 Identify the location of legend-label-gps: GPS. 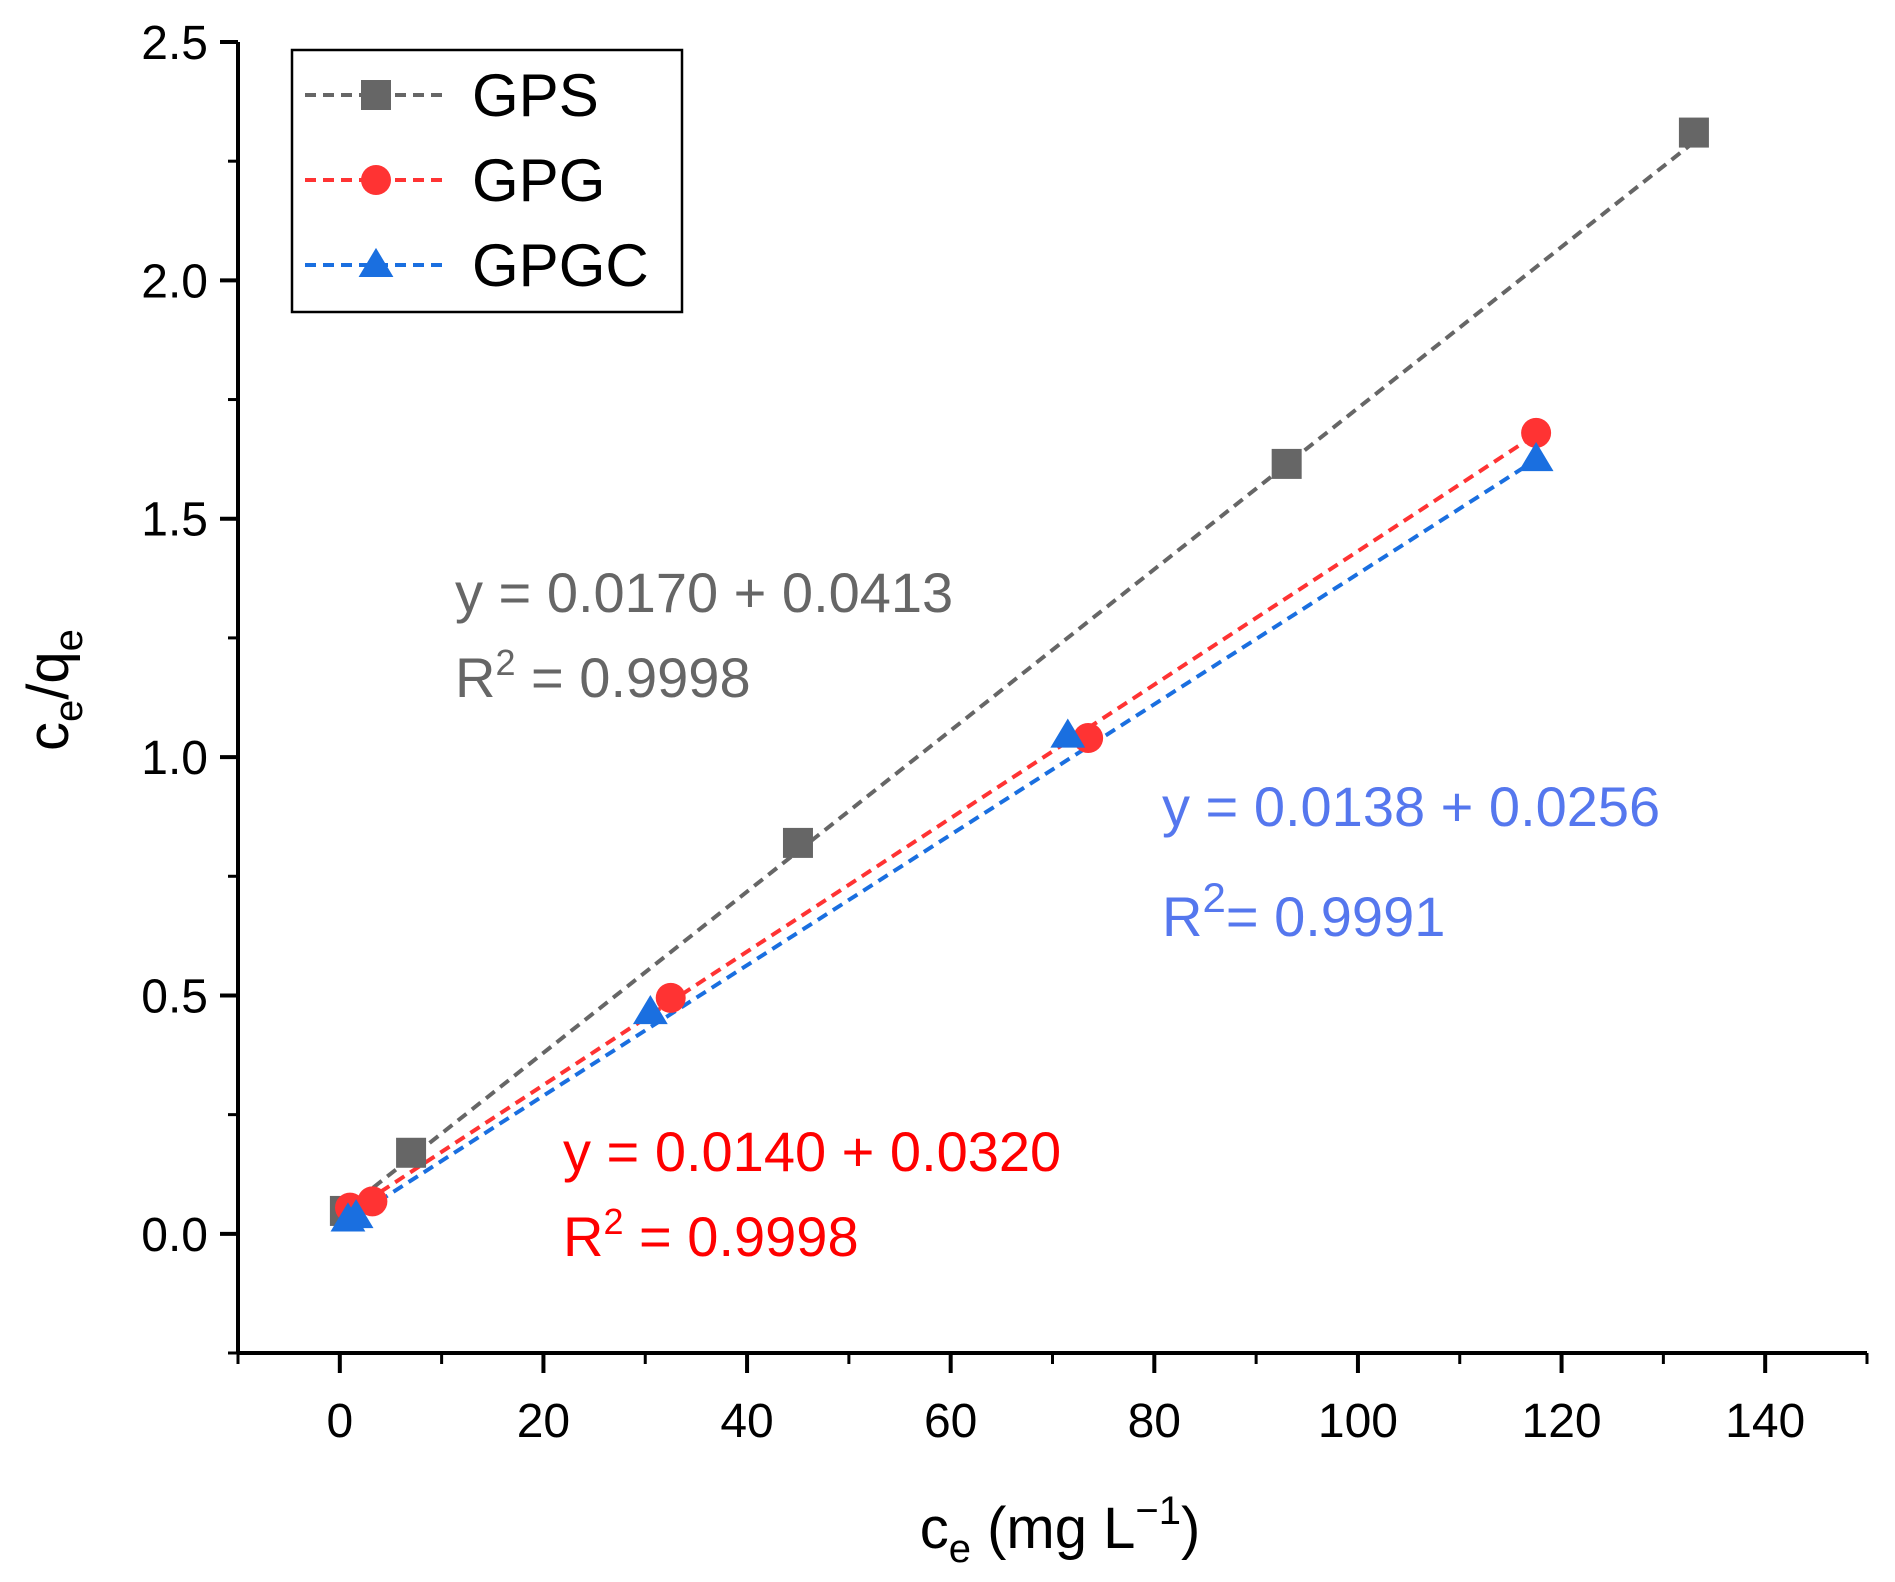
(535, 95).